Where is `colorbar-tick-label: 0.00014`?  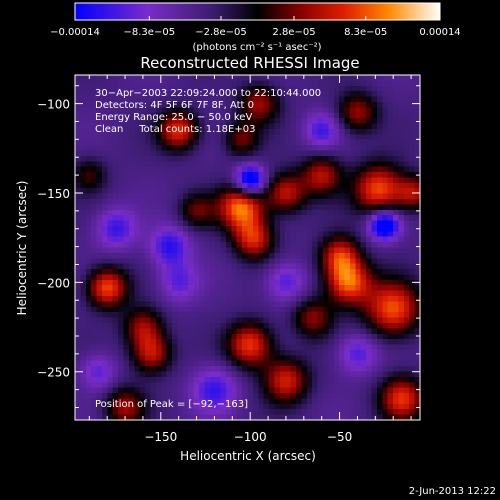
colorbar-tick-label: 0.00014 is located at coordinates (439, 32).